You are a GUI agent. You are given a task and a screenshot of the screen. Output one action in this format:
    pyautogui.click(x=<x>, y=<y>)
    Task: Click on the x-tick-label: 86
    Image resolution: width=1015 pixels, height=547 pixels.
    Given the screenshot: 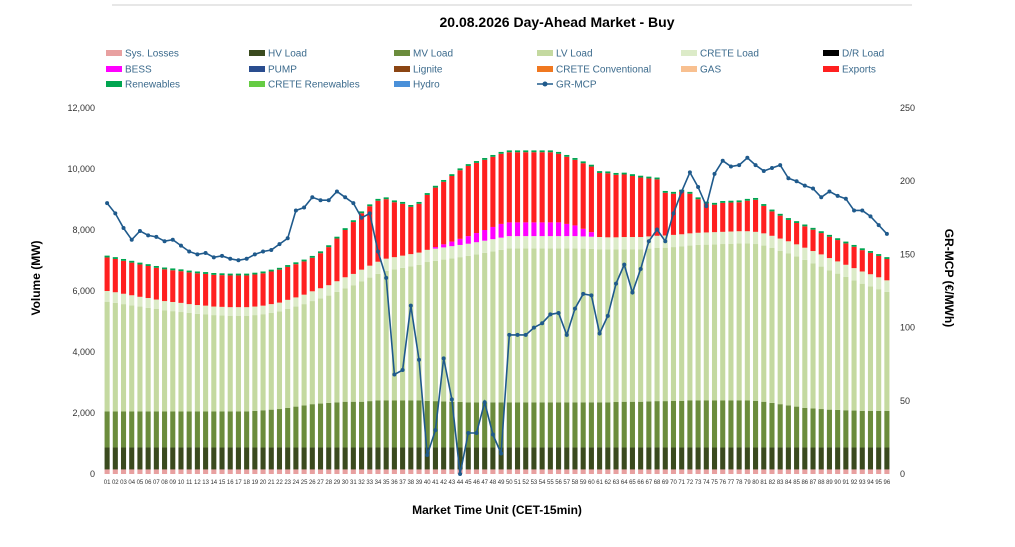 What is the action you would take?
    pyautogui.click(x=804, y=483)
    